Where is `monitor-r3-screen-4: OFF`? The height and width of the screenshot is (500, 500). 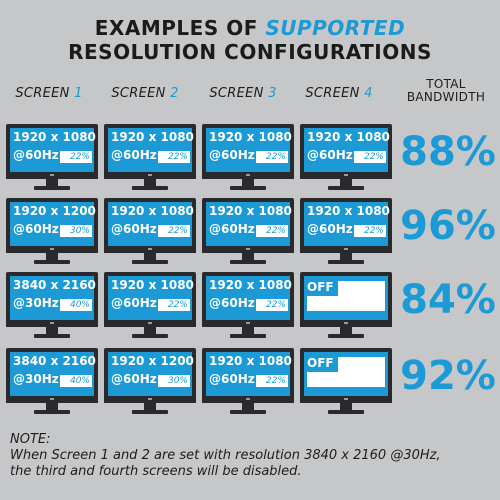 monitor-r3-screen-4: OFF is located at coordinates (346, 306).